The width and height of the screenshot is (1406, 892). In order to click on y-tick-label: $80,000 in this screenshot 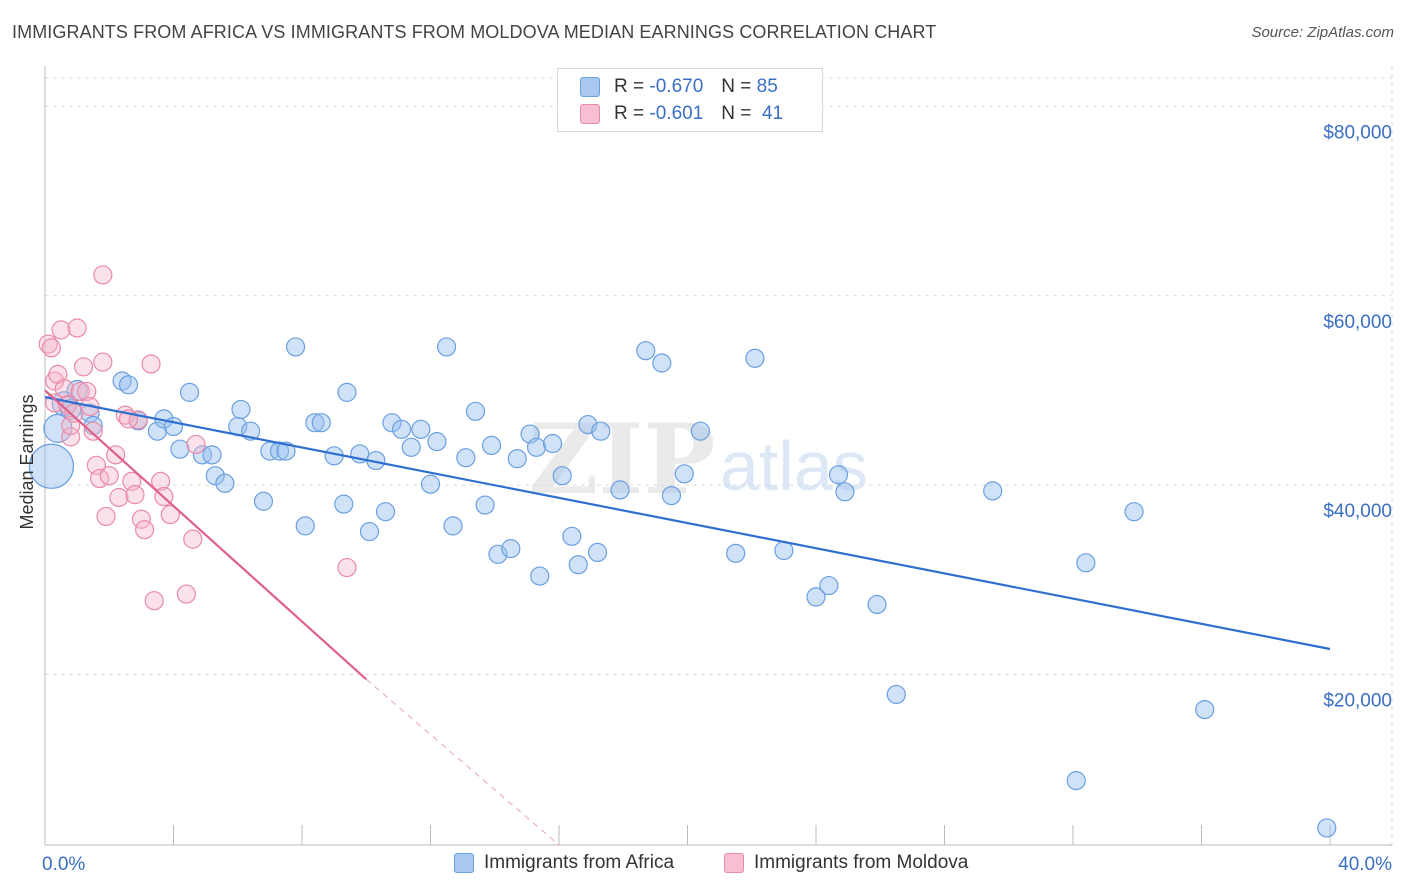, I will do `click(1357, 132)`.